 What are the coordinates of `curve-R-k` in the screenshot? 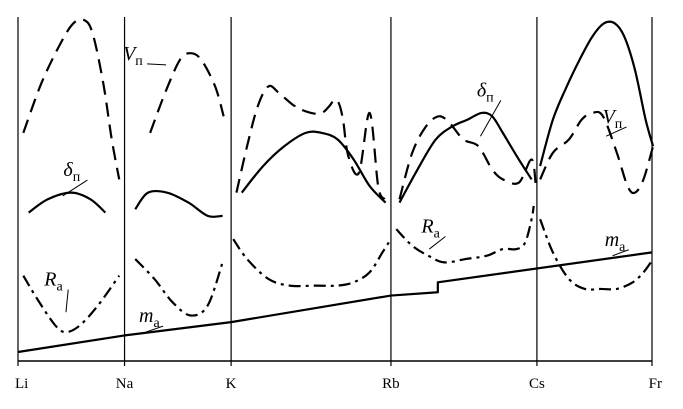 It's located at (311, 263).